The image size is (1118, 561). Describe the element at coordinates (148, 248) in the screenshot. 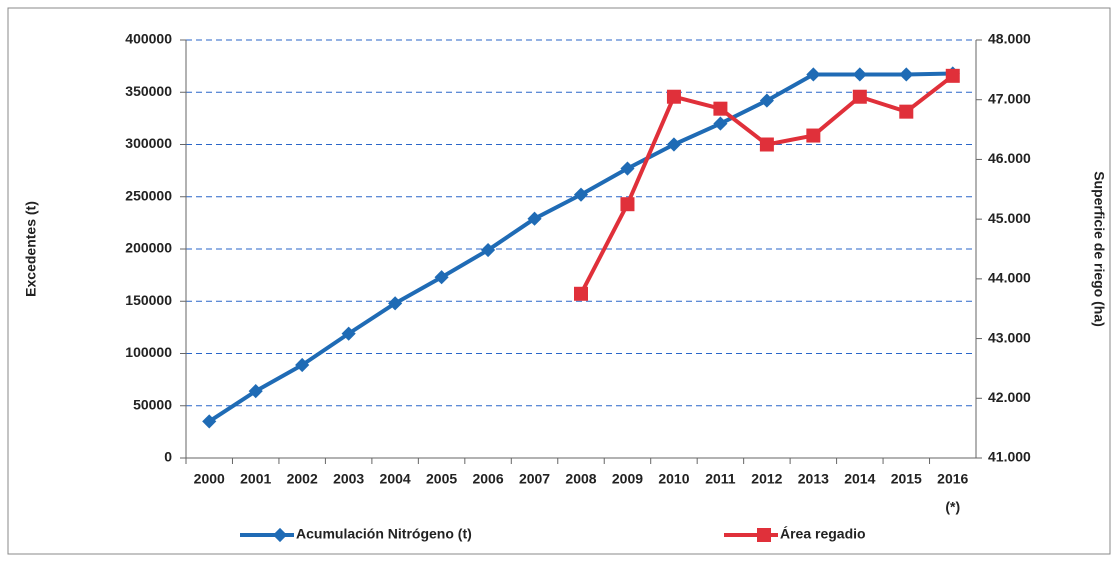

I see `y-tick-label: 200000` at that location.